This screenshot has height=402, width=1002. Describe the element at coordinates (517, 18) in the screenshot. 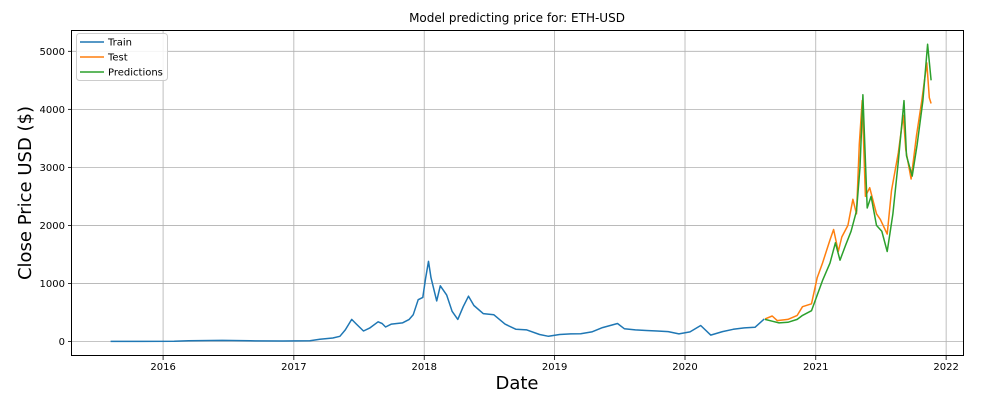

I see `chart-title: Model predicting price for: ETH-USD` at that location.